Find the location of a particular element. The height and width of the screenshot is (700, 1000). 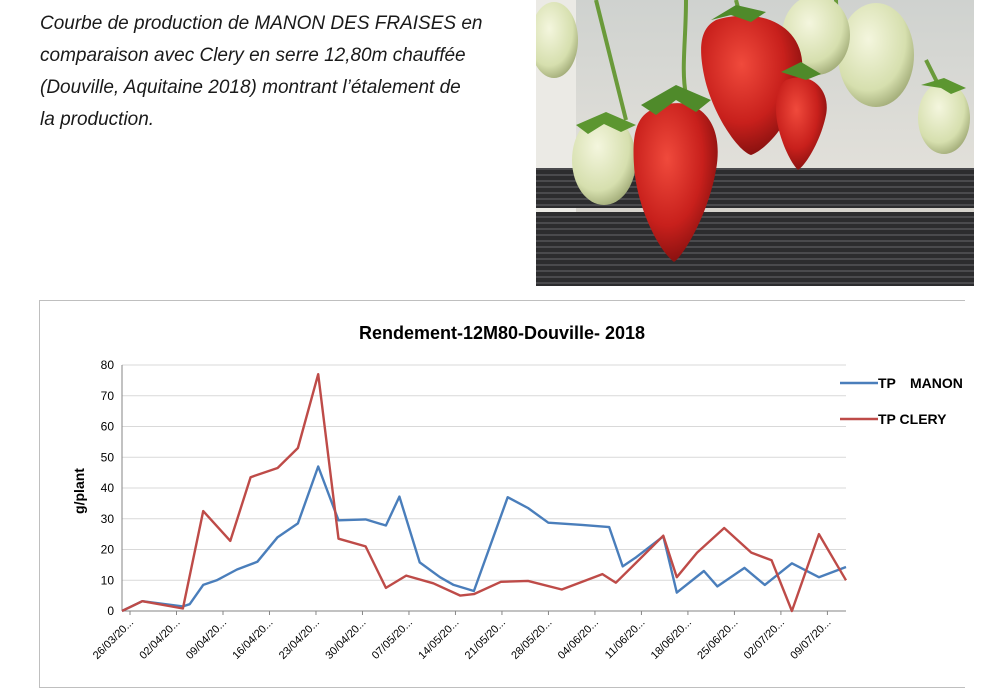

legend-label: MANON is located at coordinates (936, 383).